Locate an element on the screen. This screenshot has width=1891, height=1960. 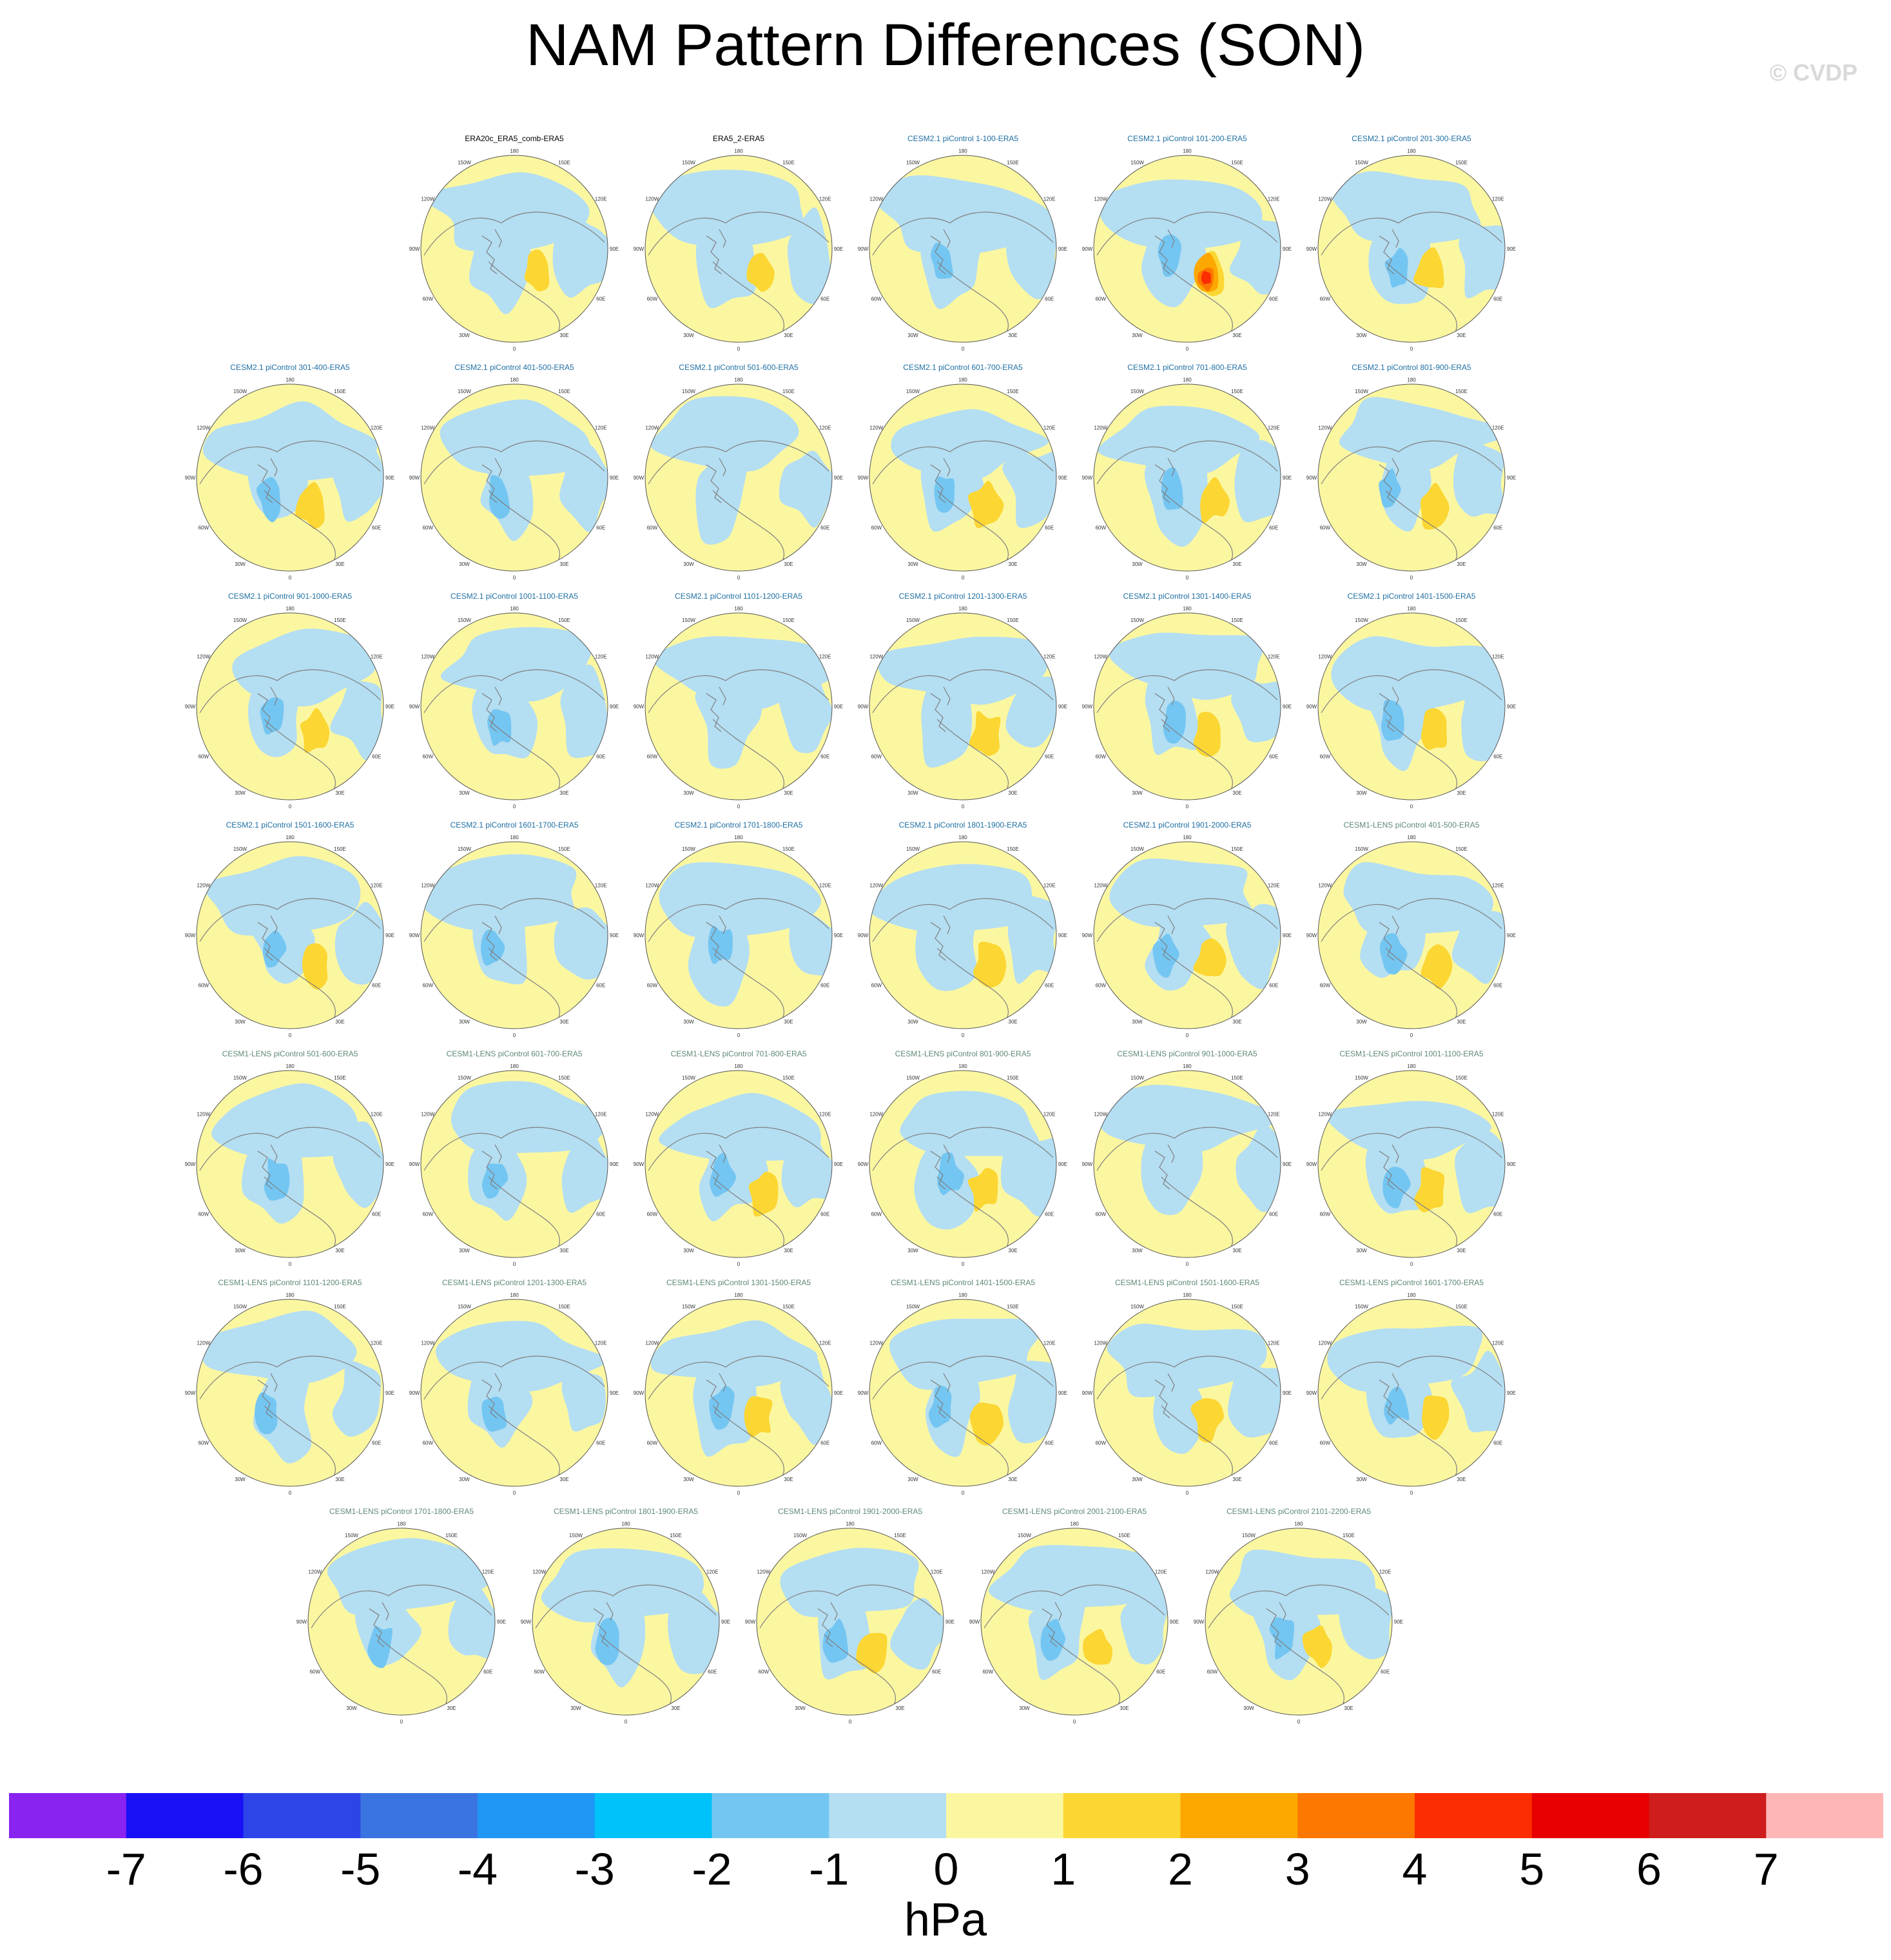
colorbar-swatch is located at coordinates (1824, 1816).